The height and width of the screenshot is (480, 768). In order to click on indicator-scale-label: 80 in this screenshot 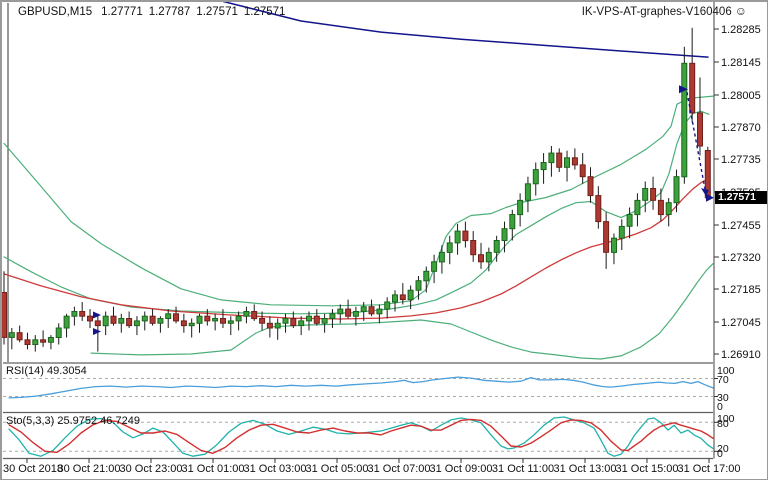, I will do `click(723, 424)`.